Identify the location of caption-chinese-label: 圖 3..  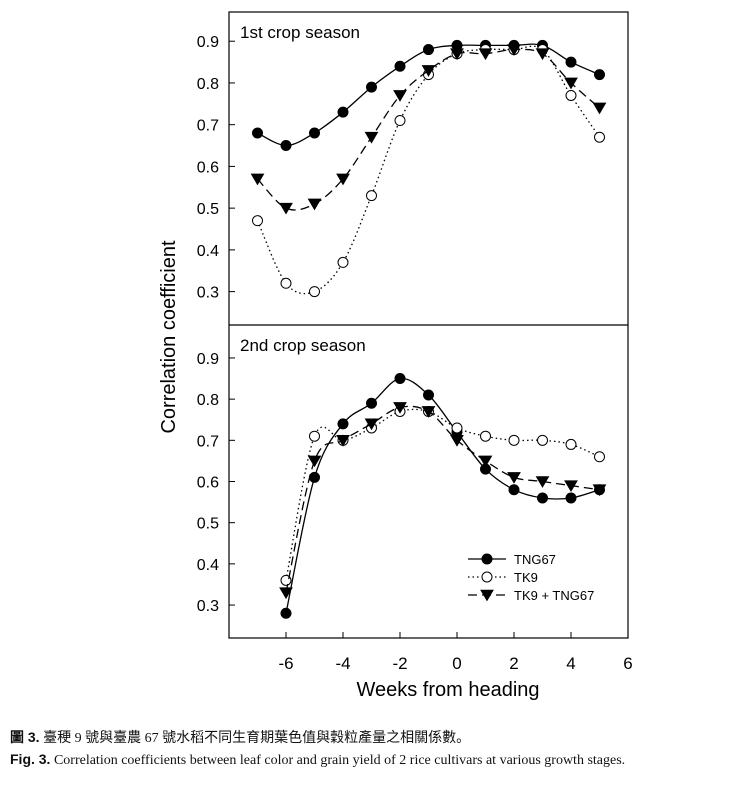
(25, 737).